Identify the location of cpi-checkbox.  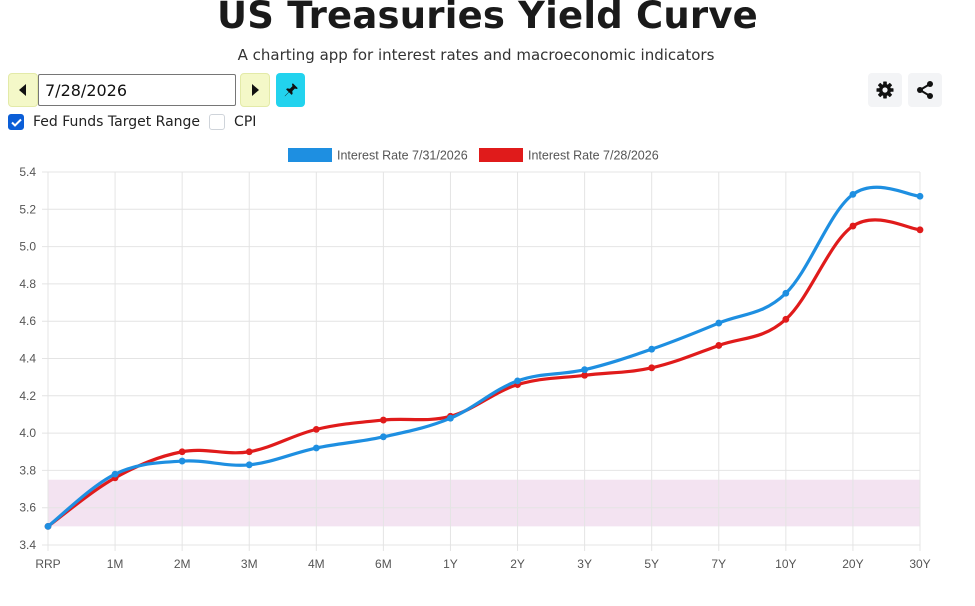
(217, 122).